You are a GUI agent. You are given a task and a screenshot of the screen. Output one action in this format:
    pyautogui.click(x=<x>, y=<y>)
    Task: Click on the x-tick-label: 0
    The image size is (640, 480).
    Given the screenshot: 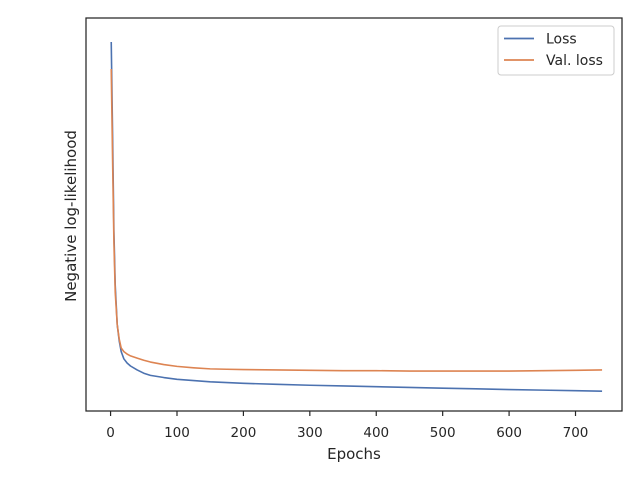 What is the action you would take?
    pyautogui.click(x=110, y=433)
    